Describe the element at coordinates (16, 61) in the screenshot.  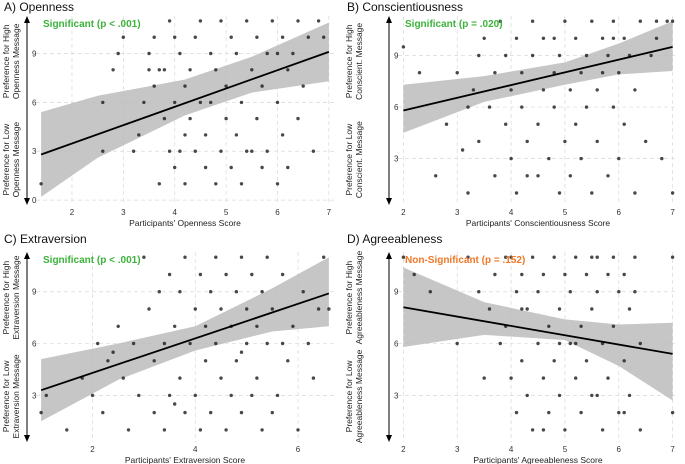
I see `y-label-high: Openness Message` at that location.